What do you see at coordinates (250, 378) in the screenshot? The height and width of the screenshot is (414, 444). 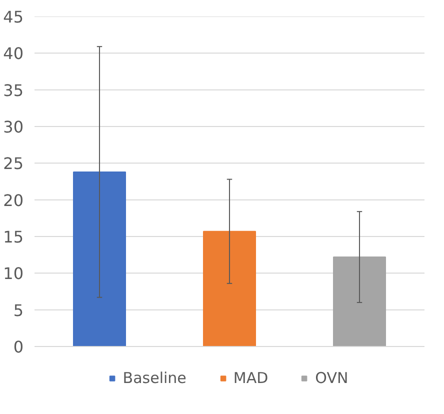 I see `legend-label: MAD` at bounding box center [250, 378].